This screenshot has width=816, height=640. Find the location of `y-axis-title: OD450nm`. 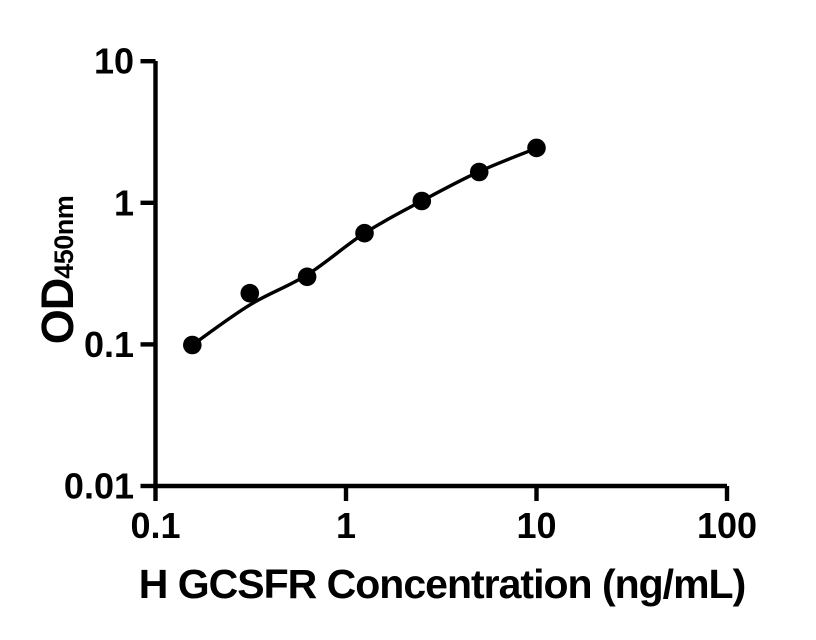

y-axis-title: OD450nm is located at coordinates (57, 270).